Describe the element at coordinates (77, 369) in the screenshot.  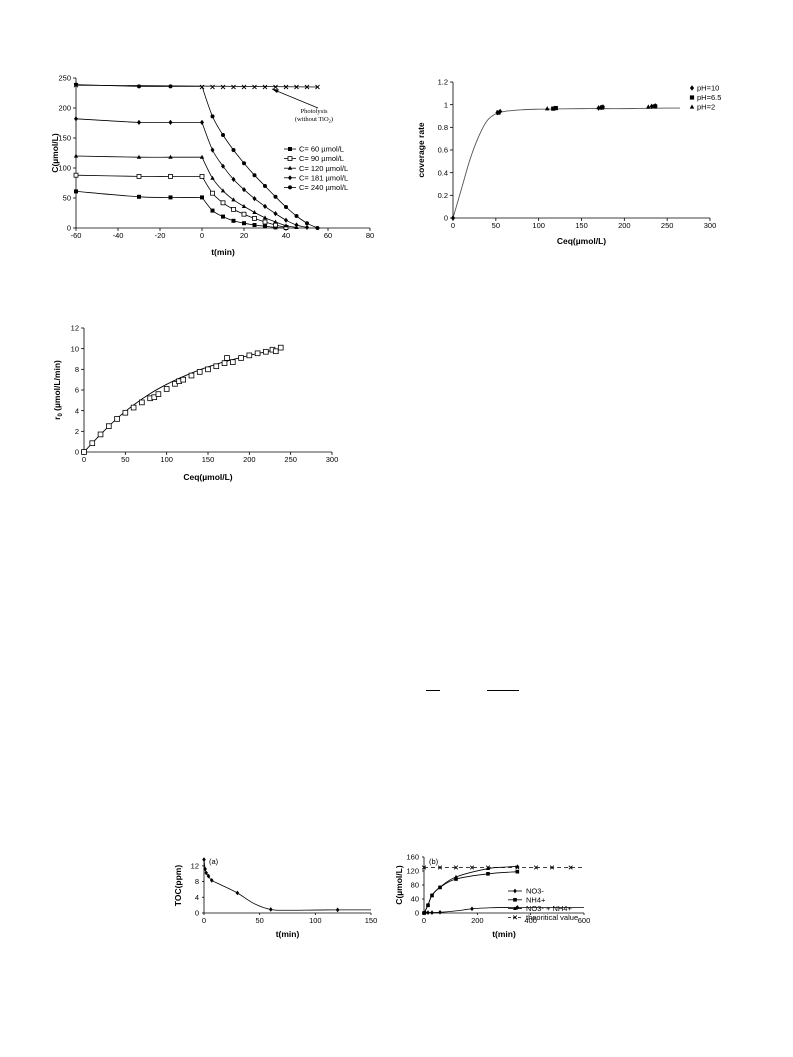
I see `y-tick-label: 8` at that location.